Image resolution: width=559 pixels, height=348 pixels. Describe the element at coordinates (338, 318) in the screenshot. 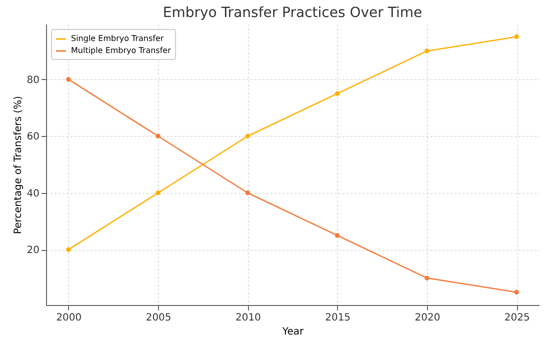

I see `x-tick-label: 2015` at that location.